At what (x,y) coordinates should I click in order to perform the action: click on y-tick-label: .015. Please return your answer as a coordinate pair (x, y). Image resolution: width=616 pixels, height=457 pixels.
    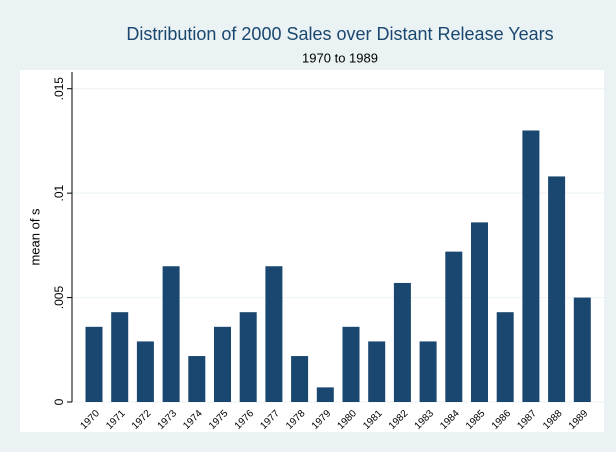
    Looking at the image, I should click on (59, 89).